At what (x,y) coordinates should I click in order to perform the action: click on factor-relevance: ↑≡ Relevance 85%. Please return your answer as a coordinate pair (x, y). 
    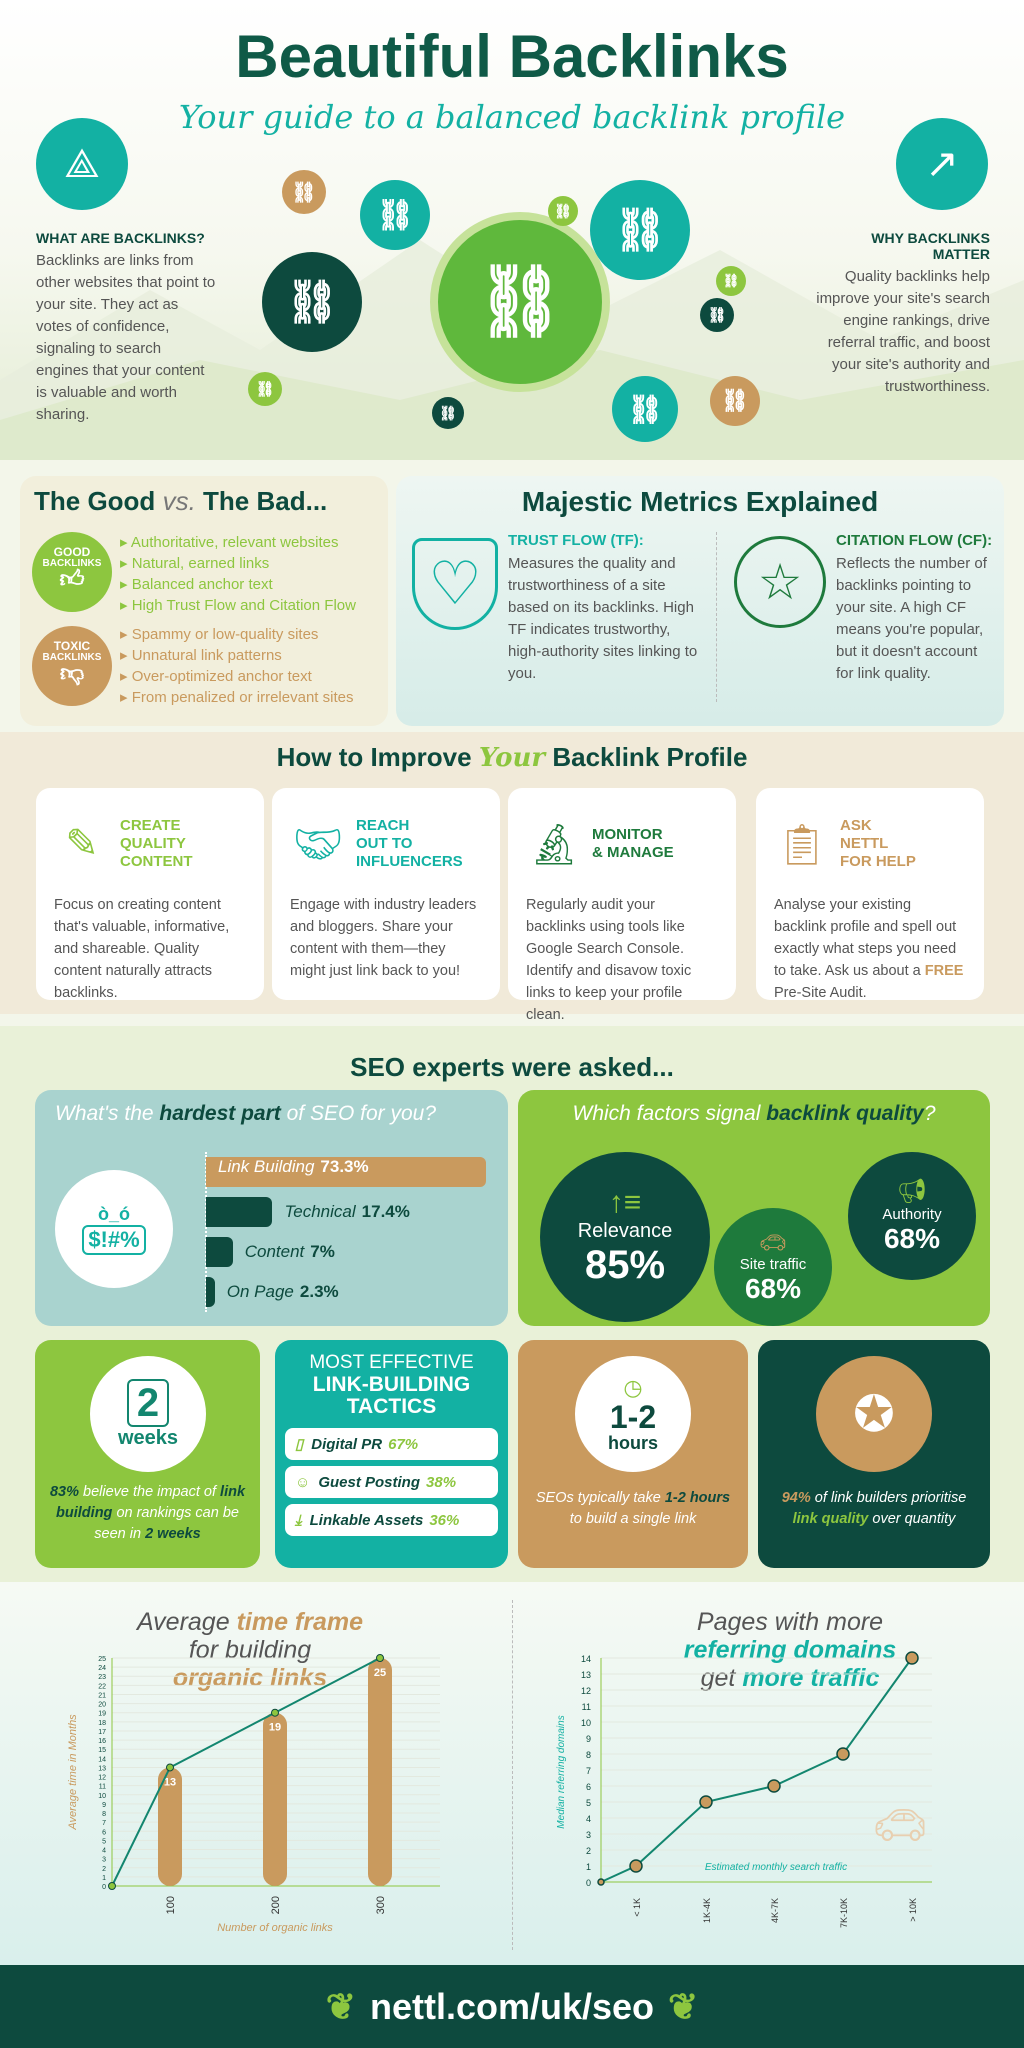
    Looking at the image, I should click on (625, 1237).